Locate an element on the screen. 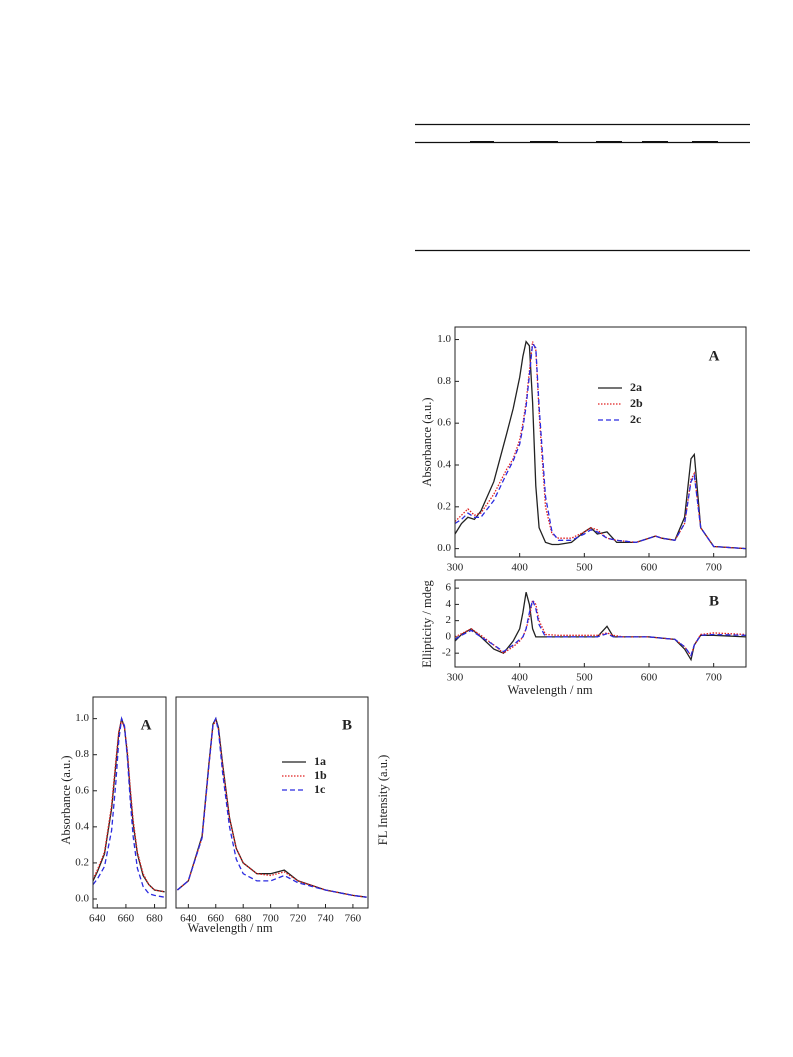 The image size is (793, 1057). y-tick-label: 0 is located at coordinates (449, 636).